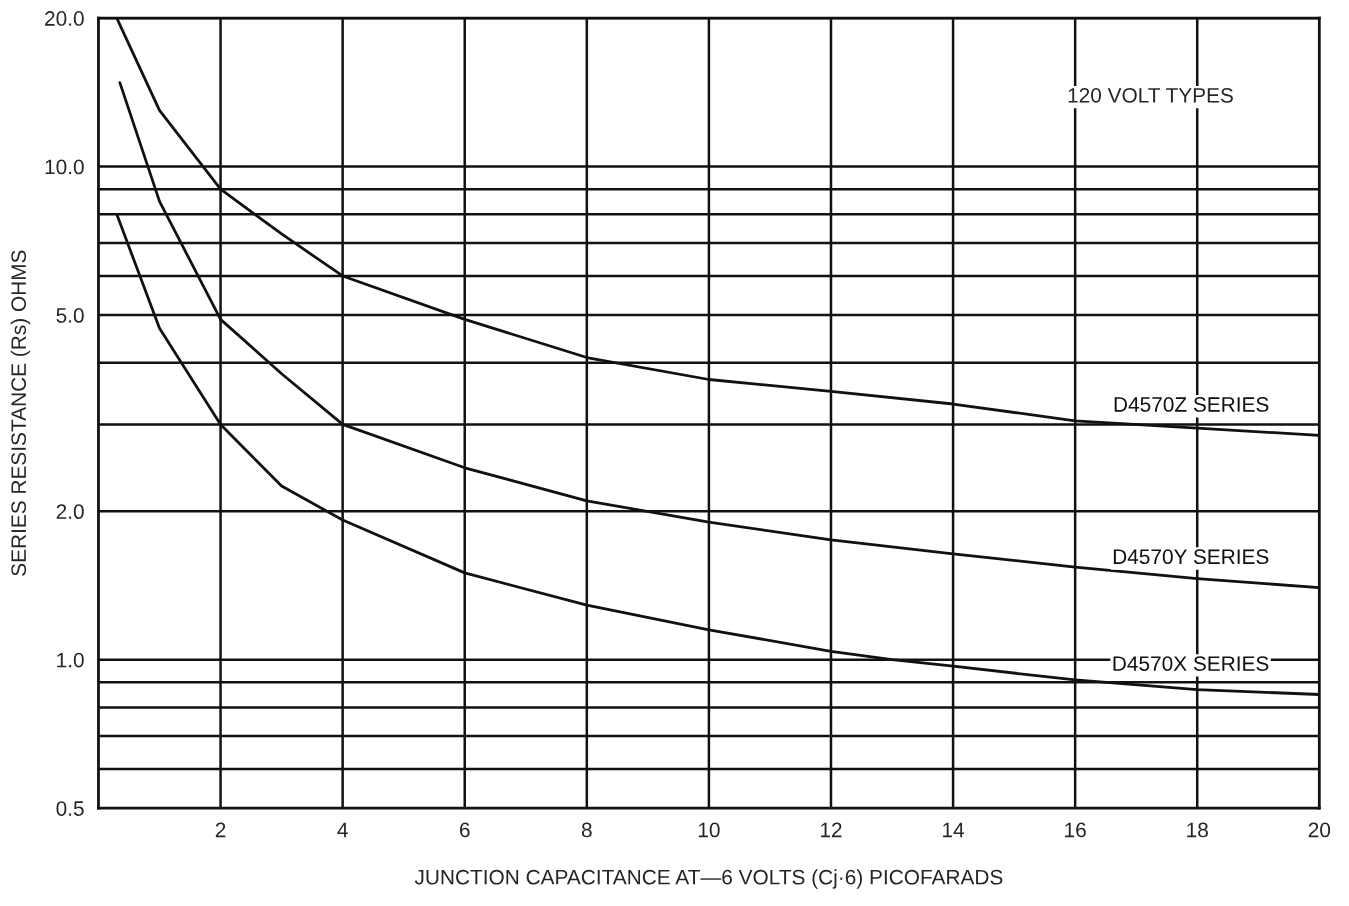 The width and height of the screenshot is (1349, 906). What do you see at coordinates (1319, 830) in the screenshot?
I see `x-tick-label: 20` at bounding box center [1319, 830].